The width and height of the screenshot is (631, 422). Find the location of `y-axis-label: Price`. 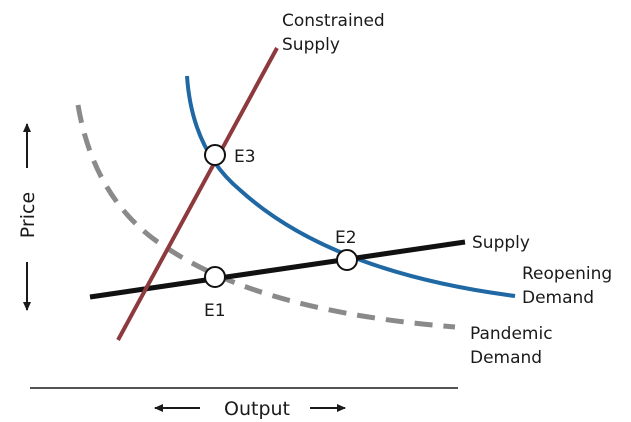

y-axis-label: Price is located at coordinates (28, 215).